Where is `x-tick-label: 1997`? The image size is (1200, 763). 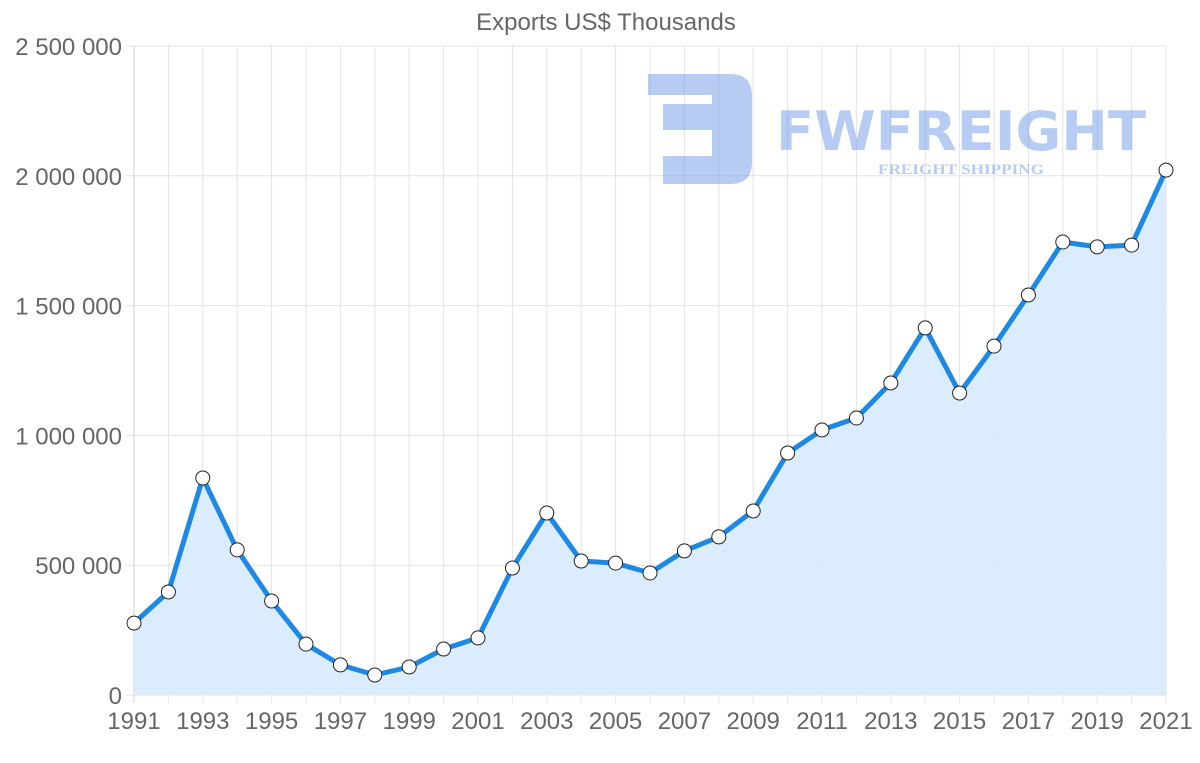 x-tick-label: 1997 is located at coordinates (340, 721).